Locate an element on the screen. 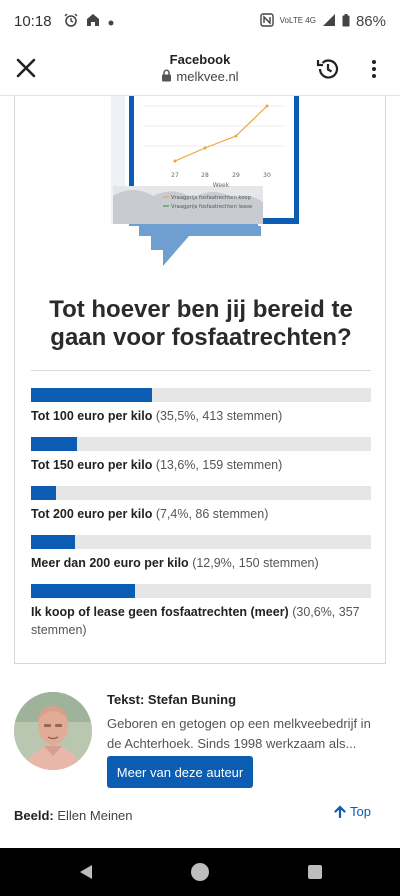 This screenshot has width=400, height=896. option-detail: (13,6%, 159 stemmen) is located at coordinates (219, 465).